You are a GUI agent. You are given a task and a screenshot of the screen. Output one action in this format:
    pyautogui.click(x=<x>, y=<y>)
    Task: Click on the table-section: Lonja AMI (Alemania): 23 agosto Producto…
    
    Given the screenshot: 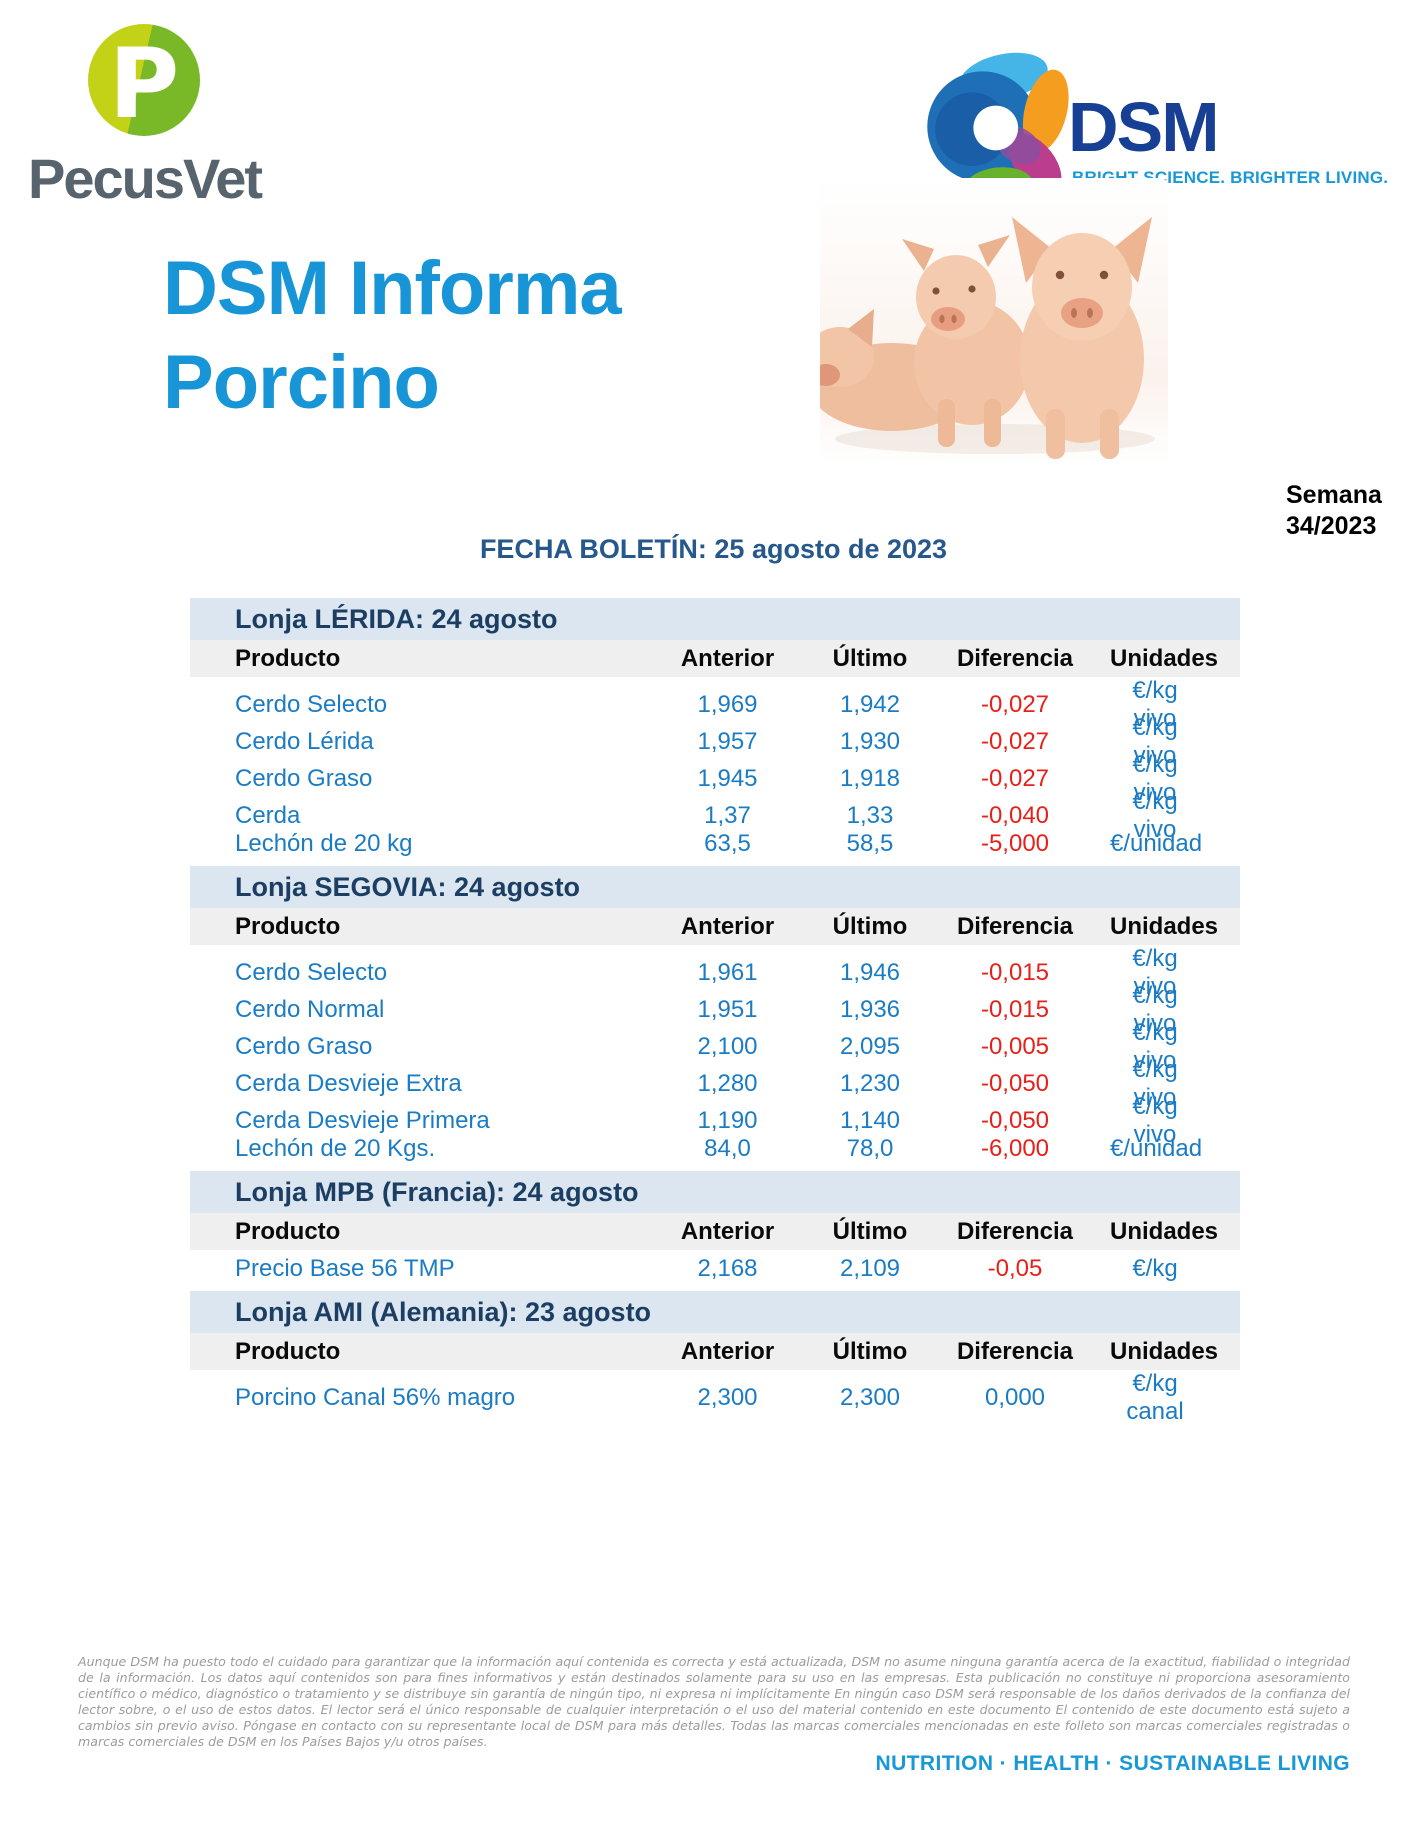 What is the action you would take?
    pyautogui.click(x=715, y=1358)
    